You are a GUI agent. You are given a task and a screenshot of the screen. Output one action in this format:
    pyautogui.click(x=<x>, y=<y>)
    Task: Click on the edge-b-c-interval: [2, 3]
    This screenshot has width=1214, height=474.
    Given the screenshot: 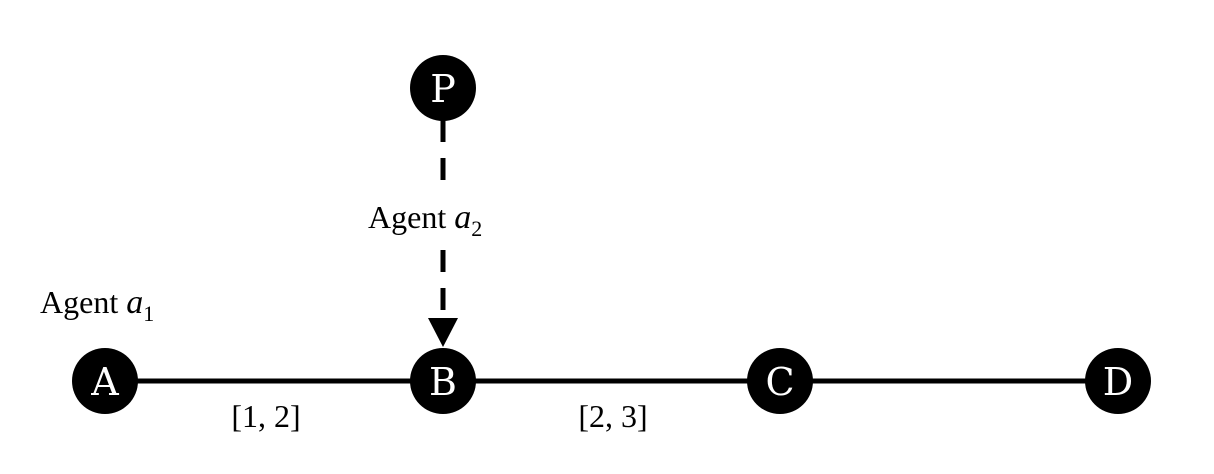 What is the action you would take?
    pyautogui.click(x=612, y=416)
    